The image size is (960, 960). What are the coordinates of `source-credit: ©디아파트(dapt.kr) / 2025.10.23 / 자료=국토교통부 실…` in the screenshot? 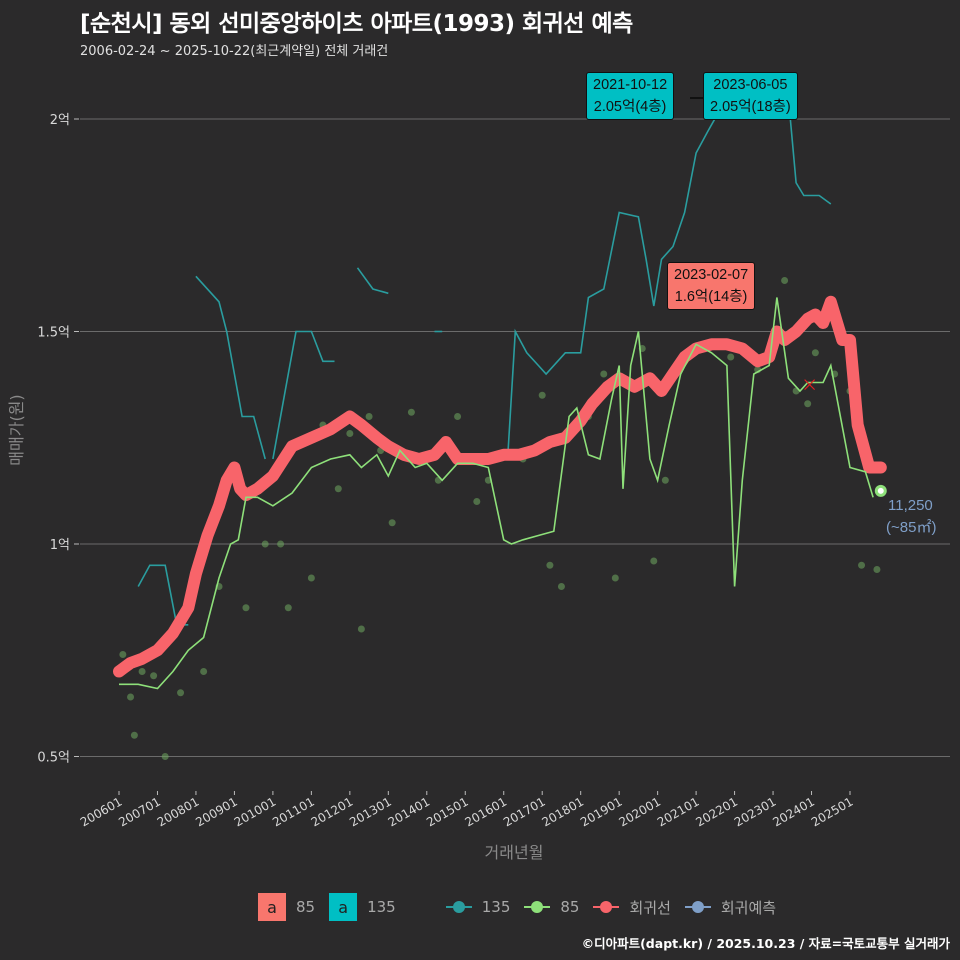 It's located at (765, 943).